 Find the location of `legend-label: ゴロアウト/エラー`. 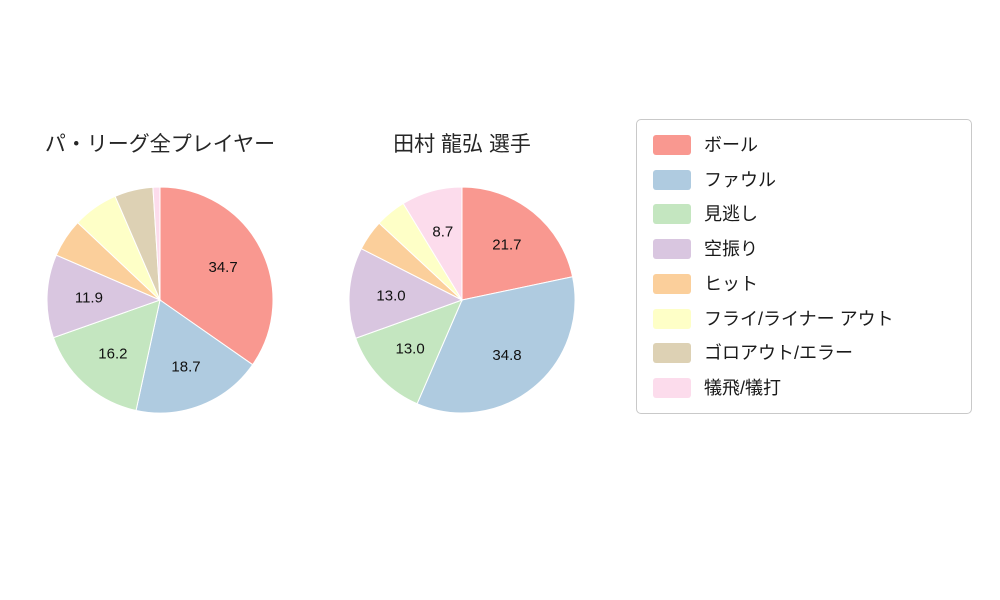

legend-label: ゴロアウト/エラー is located at coordinates (779, 353).